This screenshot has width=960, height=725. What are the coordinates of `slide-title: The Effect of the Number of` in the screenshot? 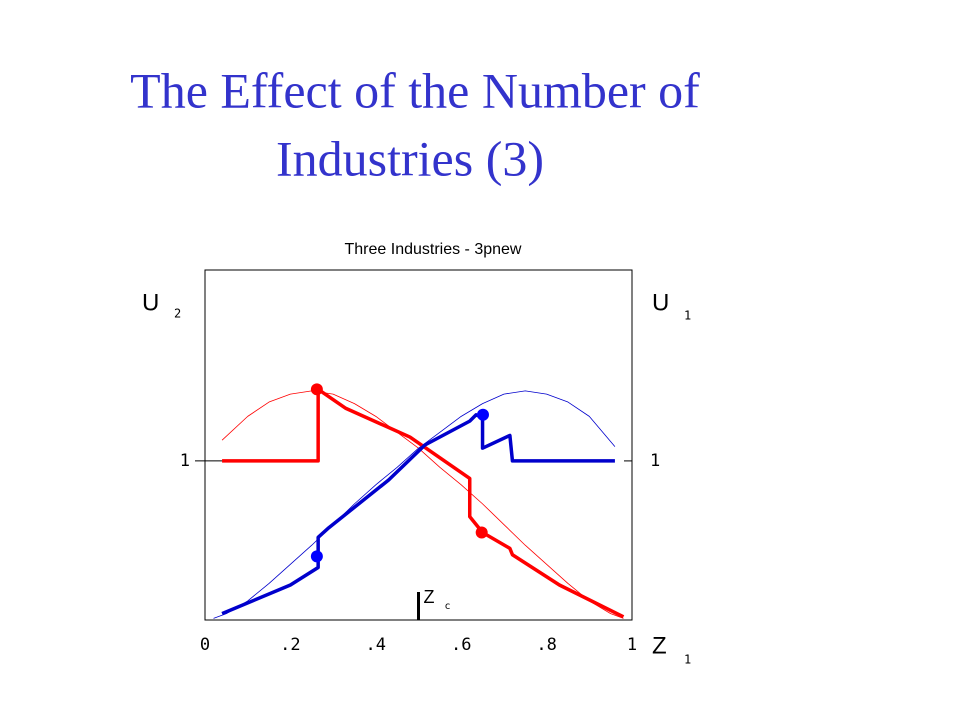 It's located at (415, 90).